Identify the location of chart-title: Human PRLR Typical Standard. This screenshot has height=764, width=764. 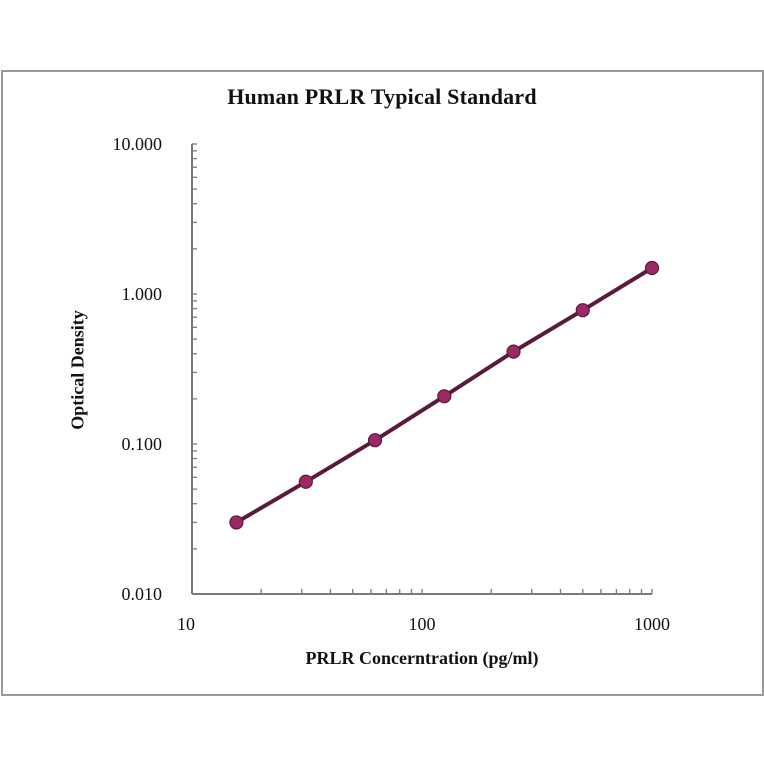
(382, 96).